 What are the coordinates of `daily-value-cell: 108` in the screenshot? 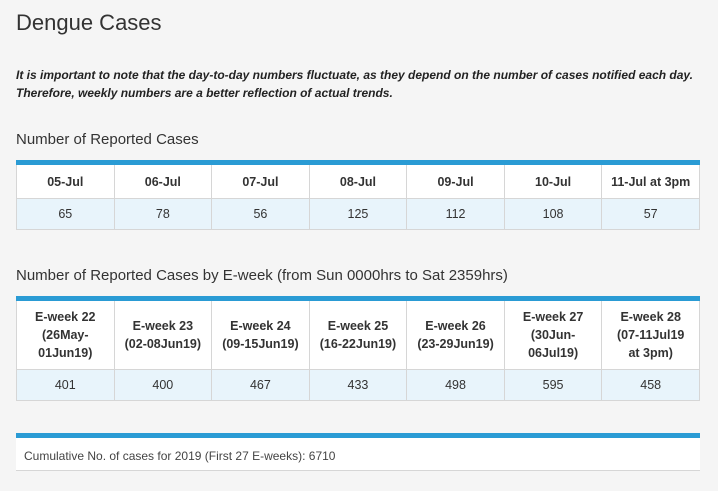 It's located at (553, 214).